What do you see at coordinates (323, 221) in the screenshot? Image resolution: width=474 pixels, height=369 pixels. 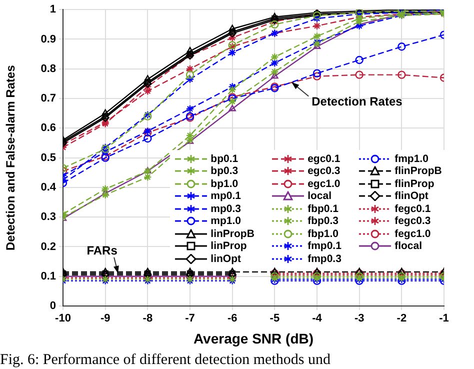 I see `legend-label: fbp0.3` at bounding box center [323, 221].